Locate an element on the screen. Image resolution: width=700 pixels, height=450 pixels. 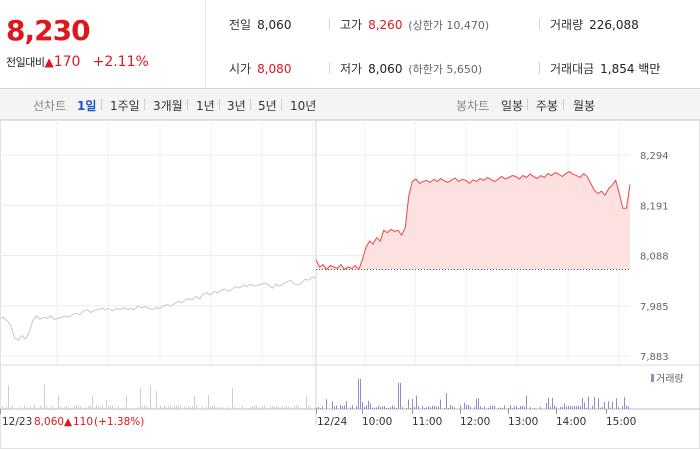
tab-weekly-candle: 주봉 is located at coordinates (547, 106).